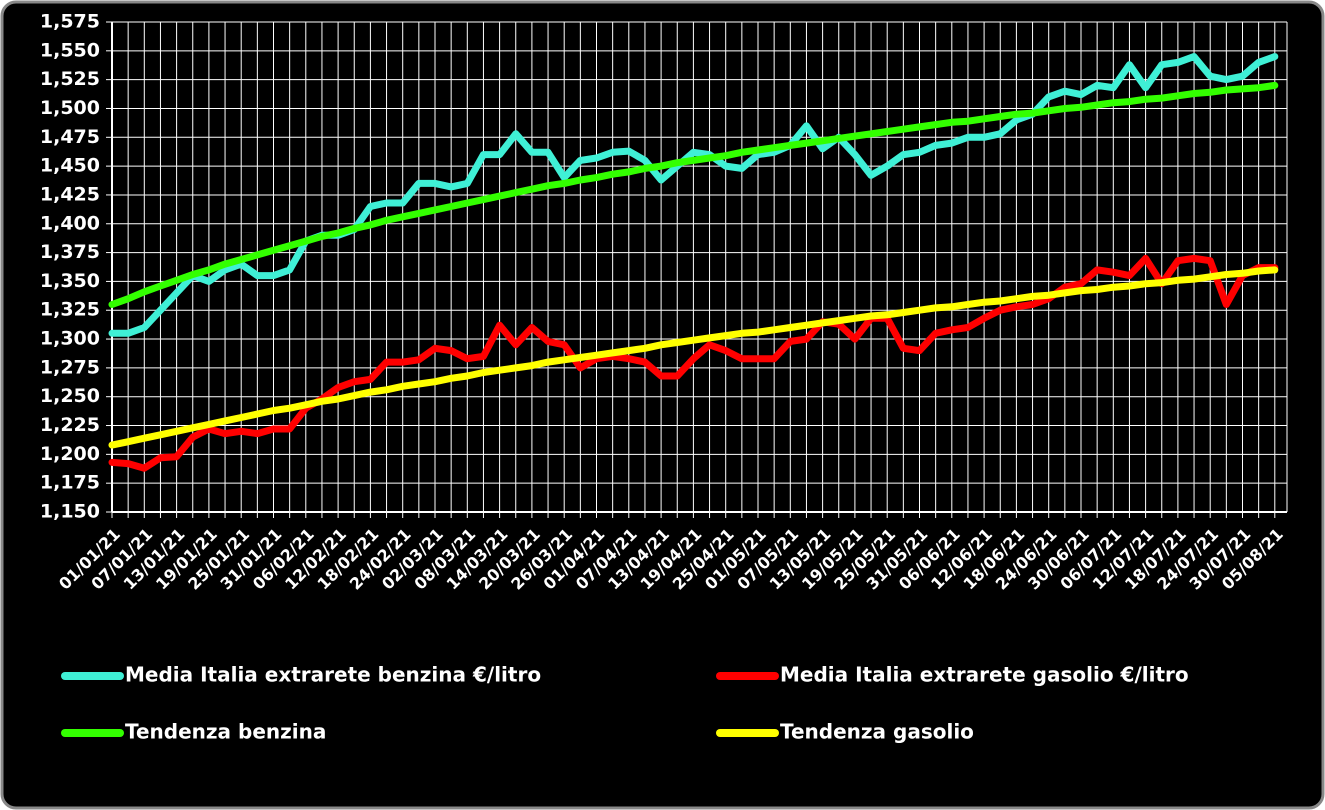  I want to click on y-tick-label: 1,500, so click(70, 108).